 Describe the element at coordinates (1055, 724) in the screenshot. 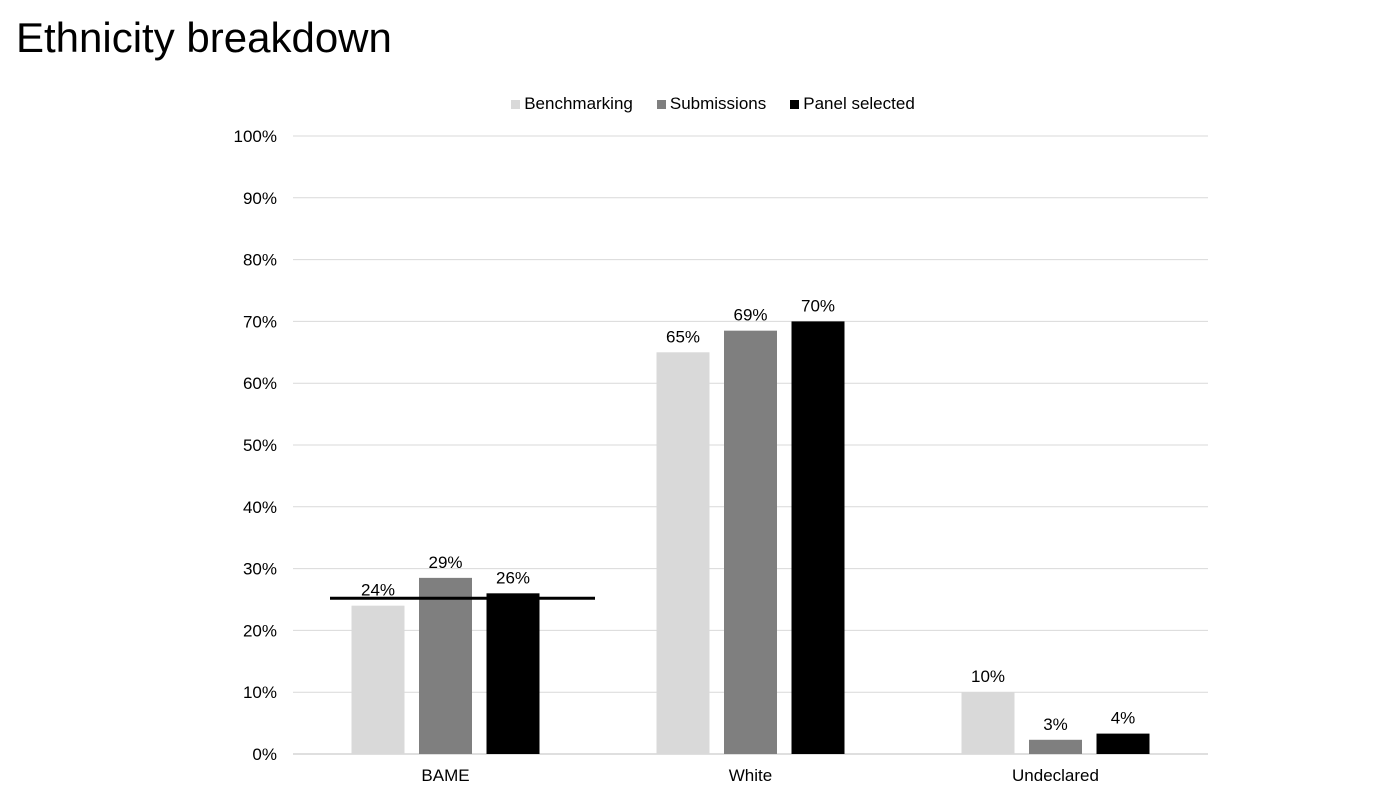

I see `data-label: 3%` at that location.